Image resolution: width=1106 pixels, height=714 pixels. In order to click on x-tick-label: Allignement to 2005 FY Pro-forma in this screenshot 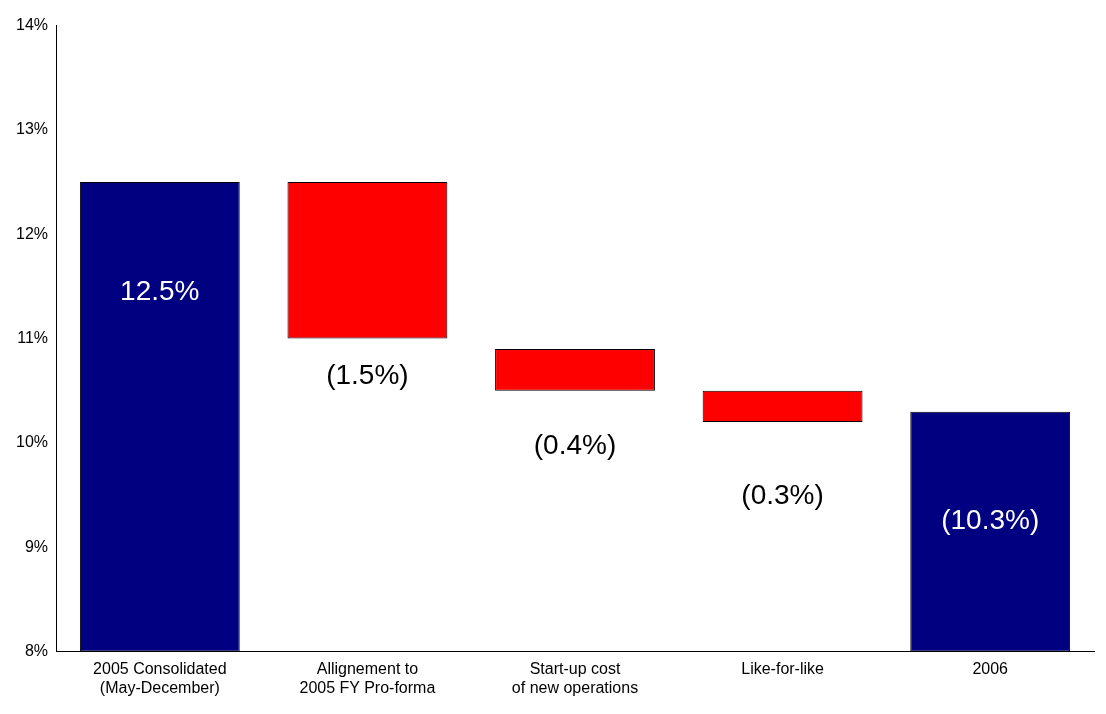, I will do `click(367, 677)`.